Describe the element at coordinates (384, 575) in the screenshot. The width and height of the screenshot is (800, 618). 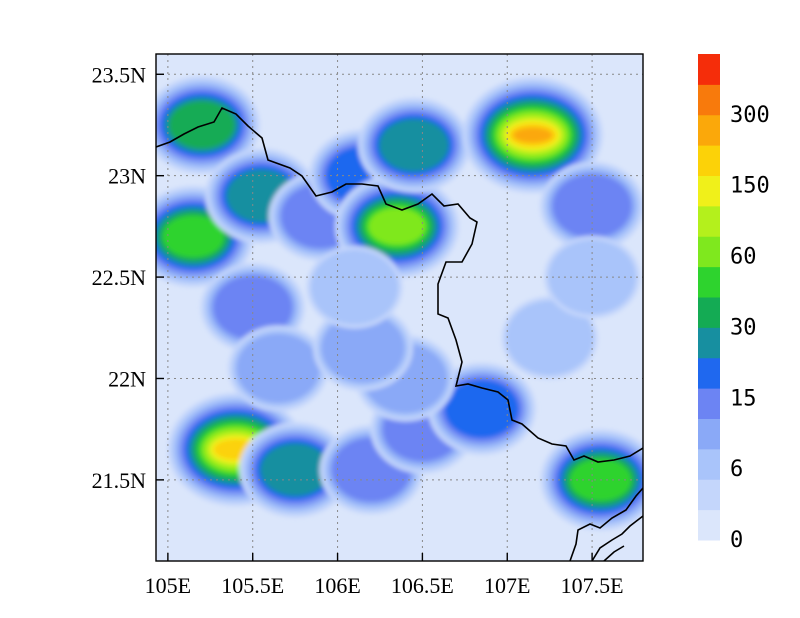
I see `x-axis: 105E 105.5E 106E 106.5E 107E 107.5E` at that location.